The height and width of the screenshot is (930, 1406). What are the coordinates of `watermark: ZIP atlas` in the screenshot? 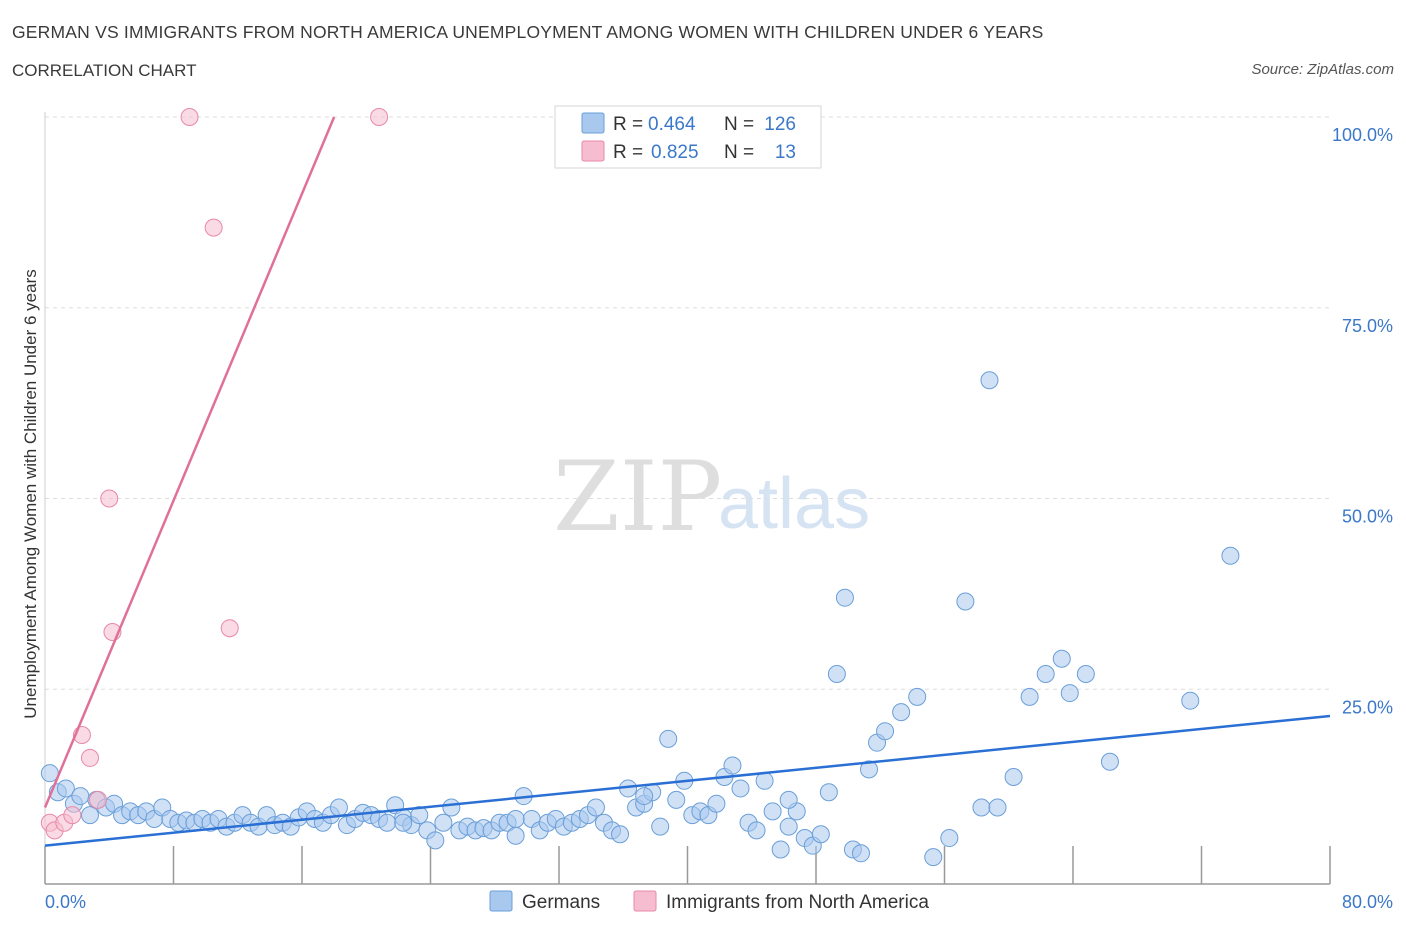 It's located at (711, 497).